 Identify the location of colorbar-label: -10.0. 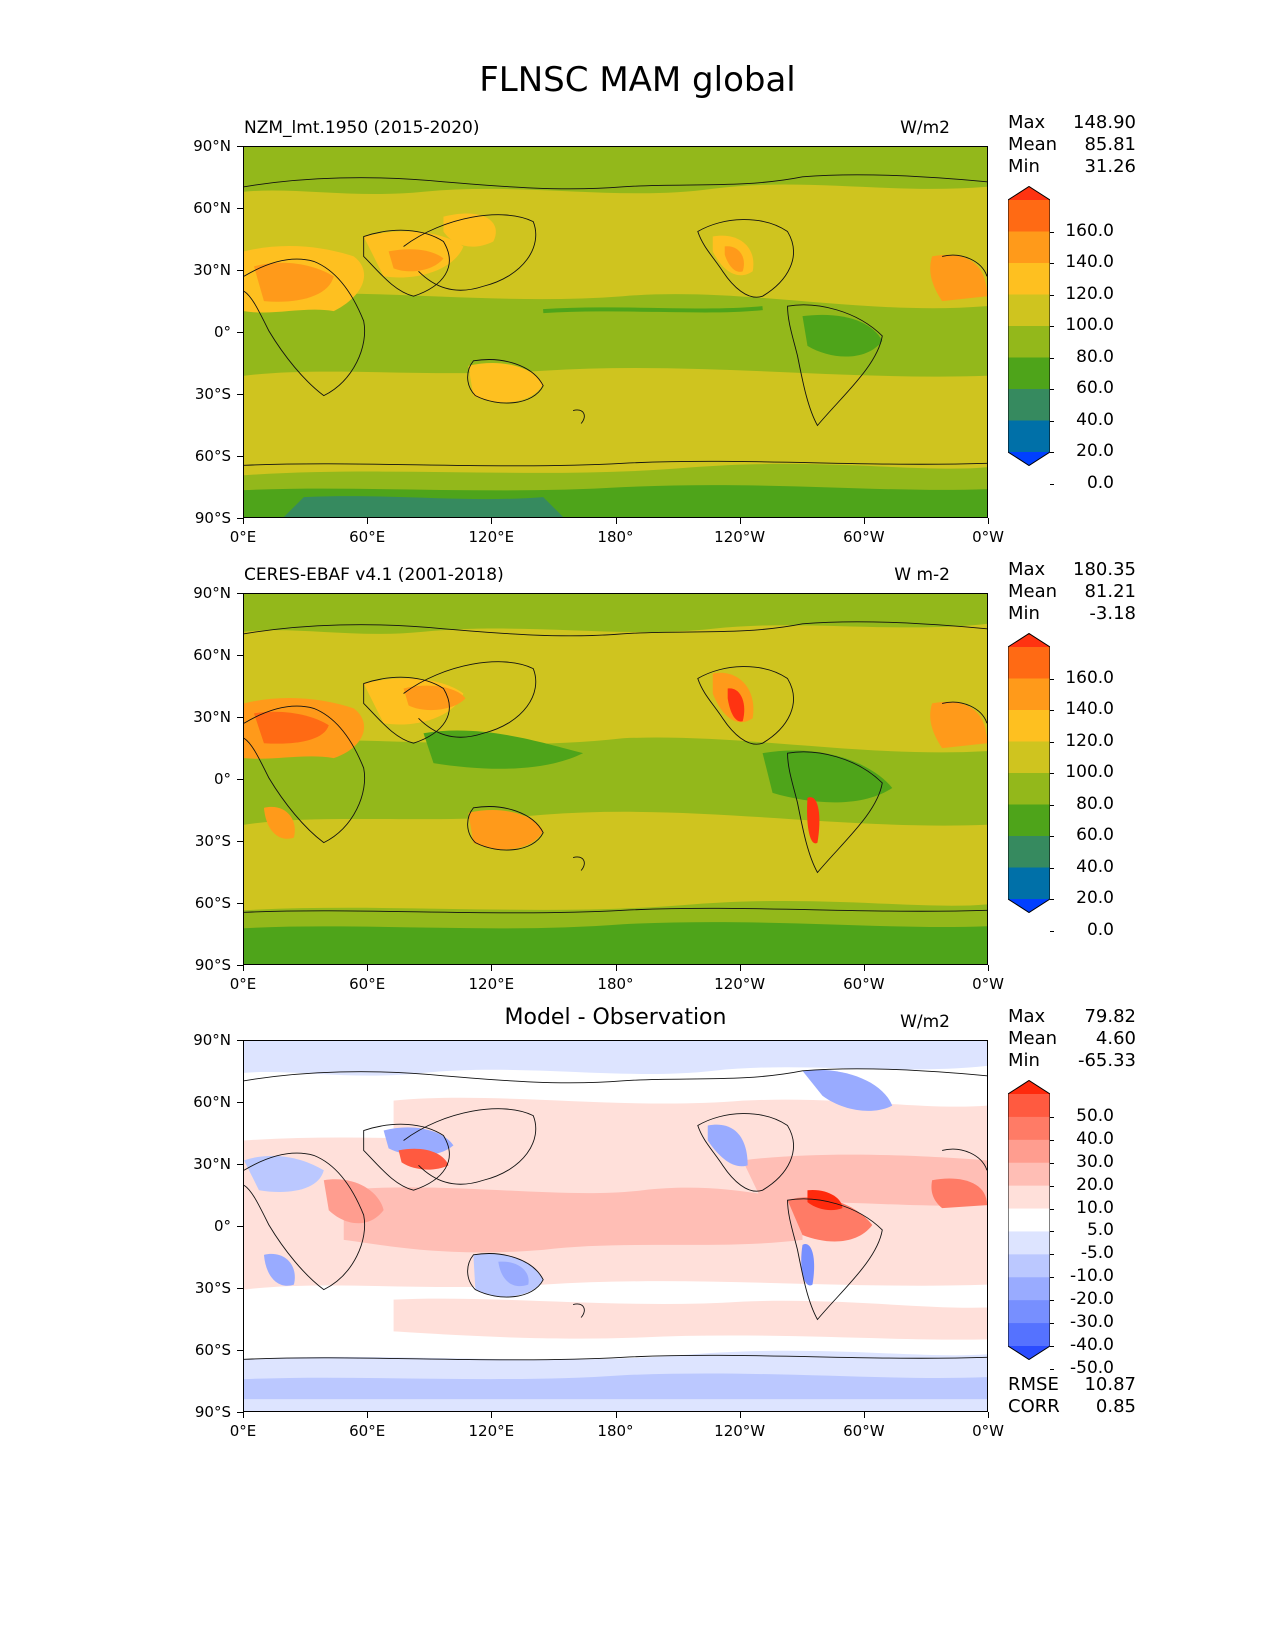
(1092, 1276).